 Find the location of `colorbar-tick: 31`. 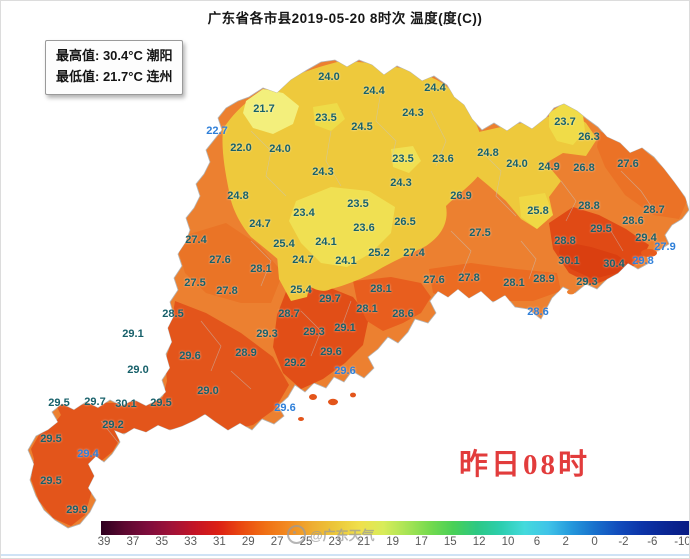

colorbar-tick: 31 is located at coordinates (219, 542).